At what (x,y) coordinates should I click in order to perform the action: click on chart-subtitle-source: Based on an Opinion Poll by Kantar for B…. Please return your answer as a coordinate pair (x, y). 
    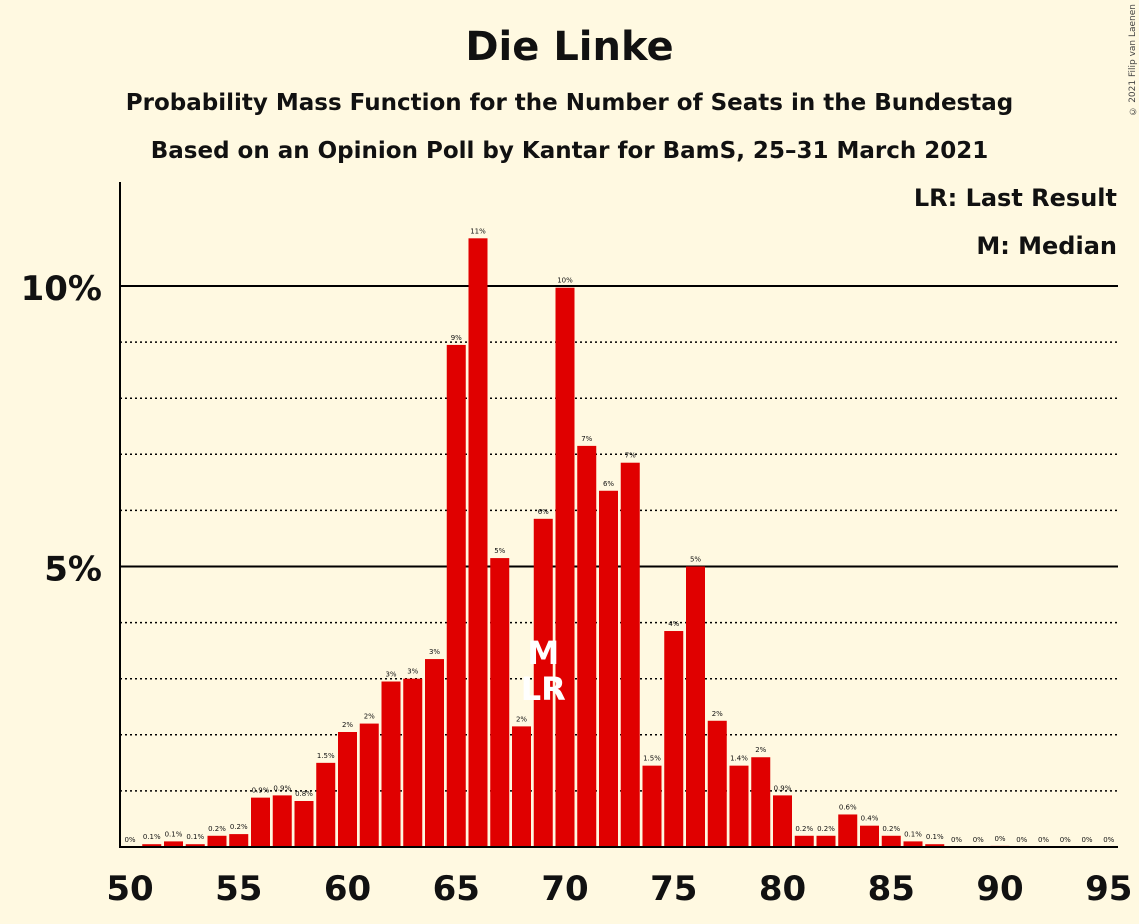
    Looking at the image, I should click on (569, 151).